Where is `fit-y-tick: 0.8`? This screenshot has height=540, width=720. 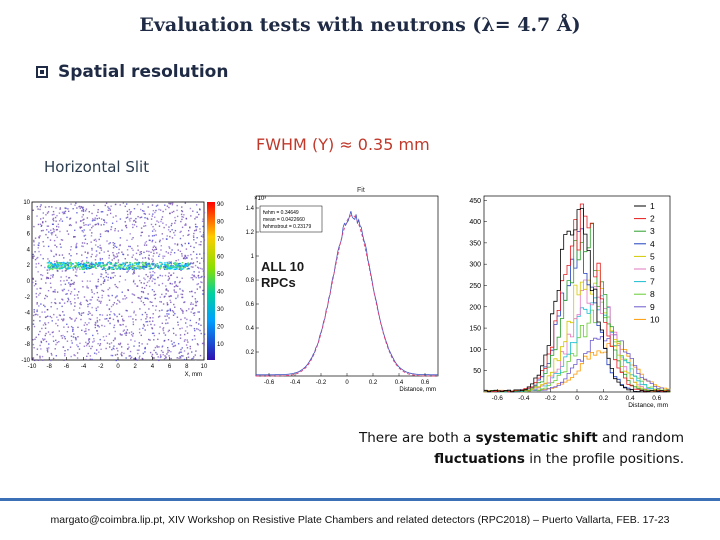
fit-y-tick: 0.8 is located at coordinates (250, 281).